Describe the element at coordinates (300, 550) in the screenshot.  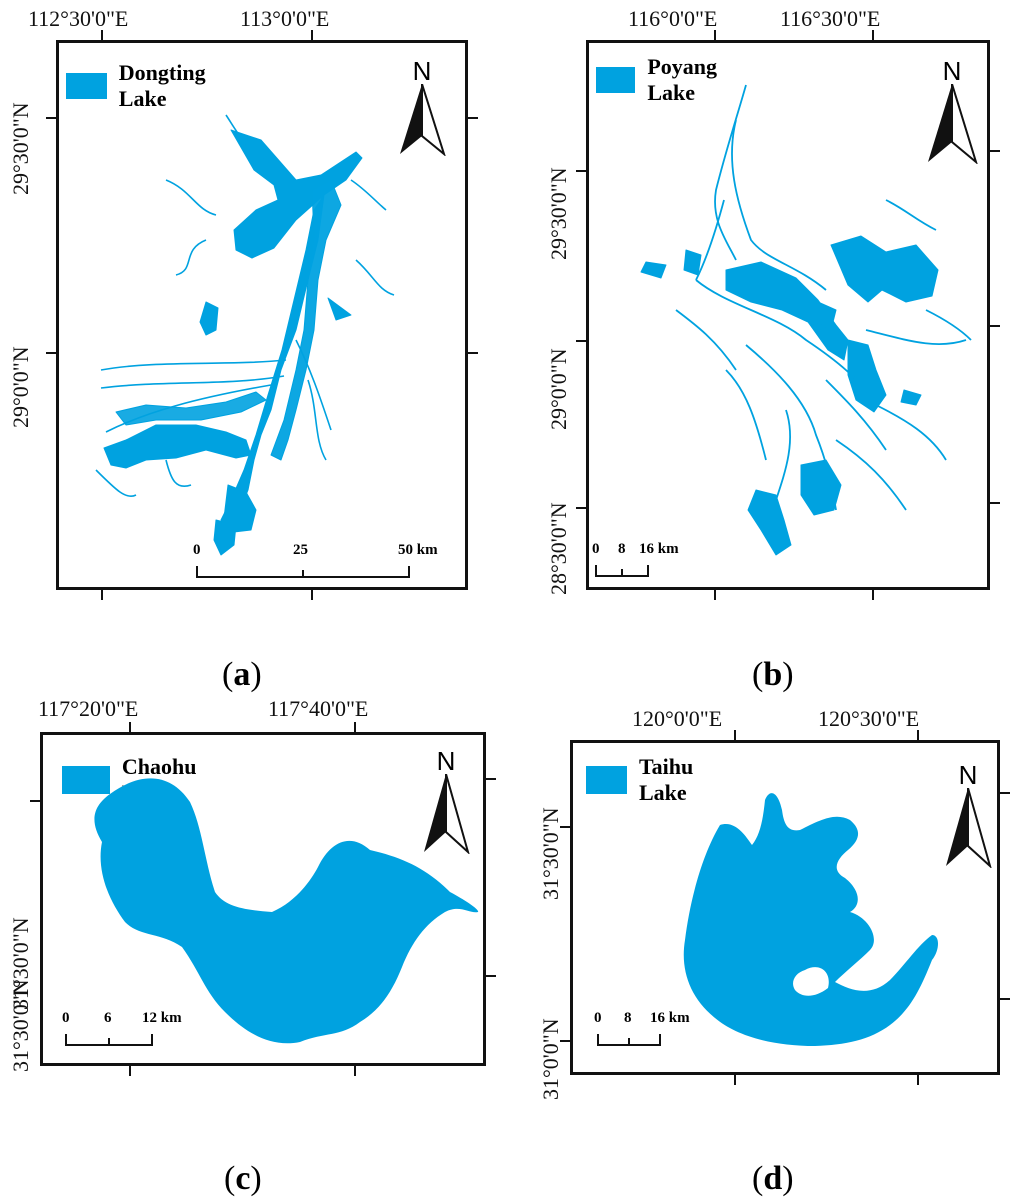
I see `scale-label-mid: 25` at that location.